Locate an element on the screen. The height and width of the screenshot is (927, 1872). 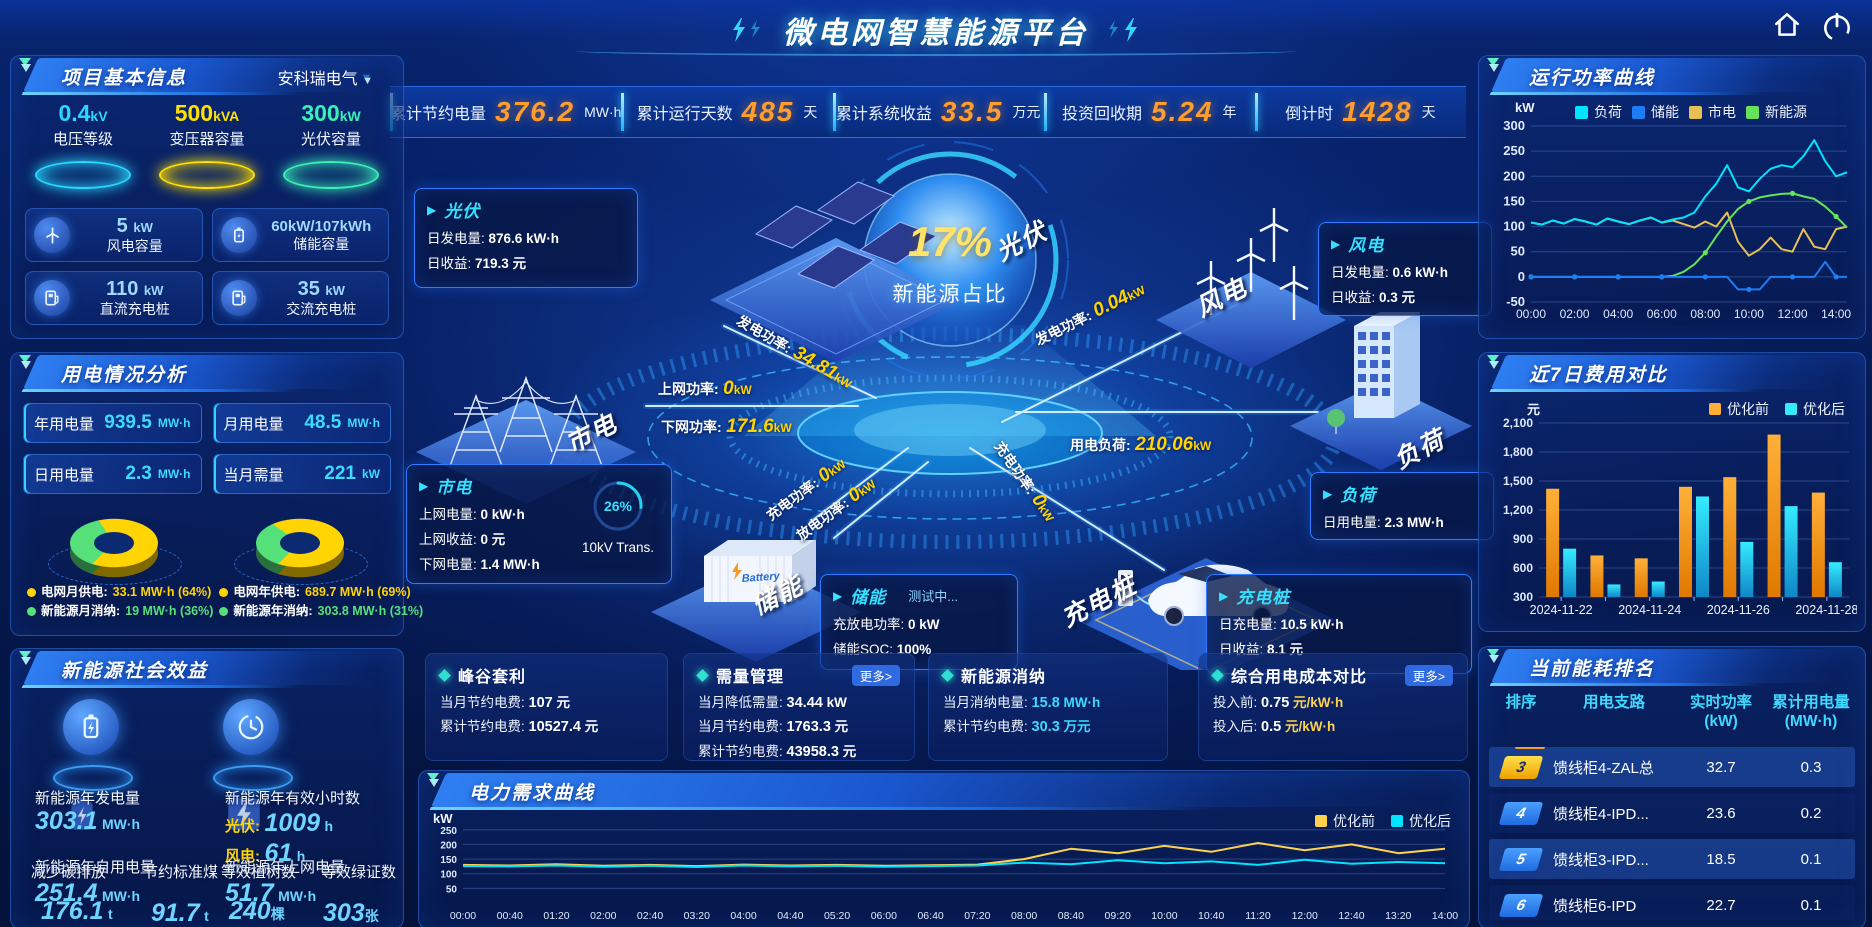
ranking-column-header: 实时功率 (kW) is located at coordinates (1720, 712).